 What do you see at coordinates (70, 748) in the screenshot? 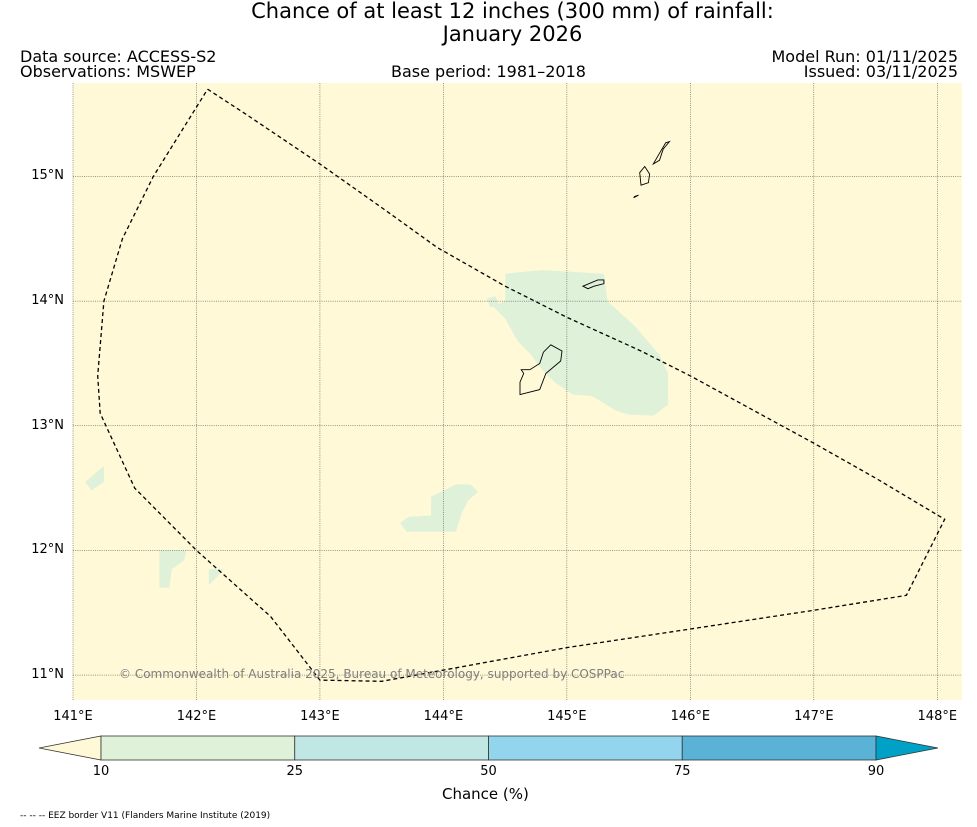
I see `colorbar-low-extend` at bounding box center [70, 748].